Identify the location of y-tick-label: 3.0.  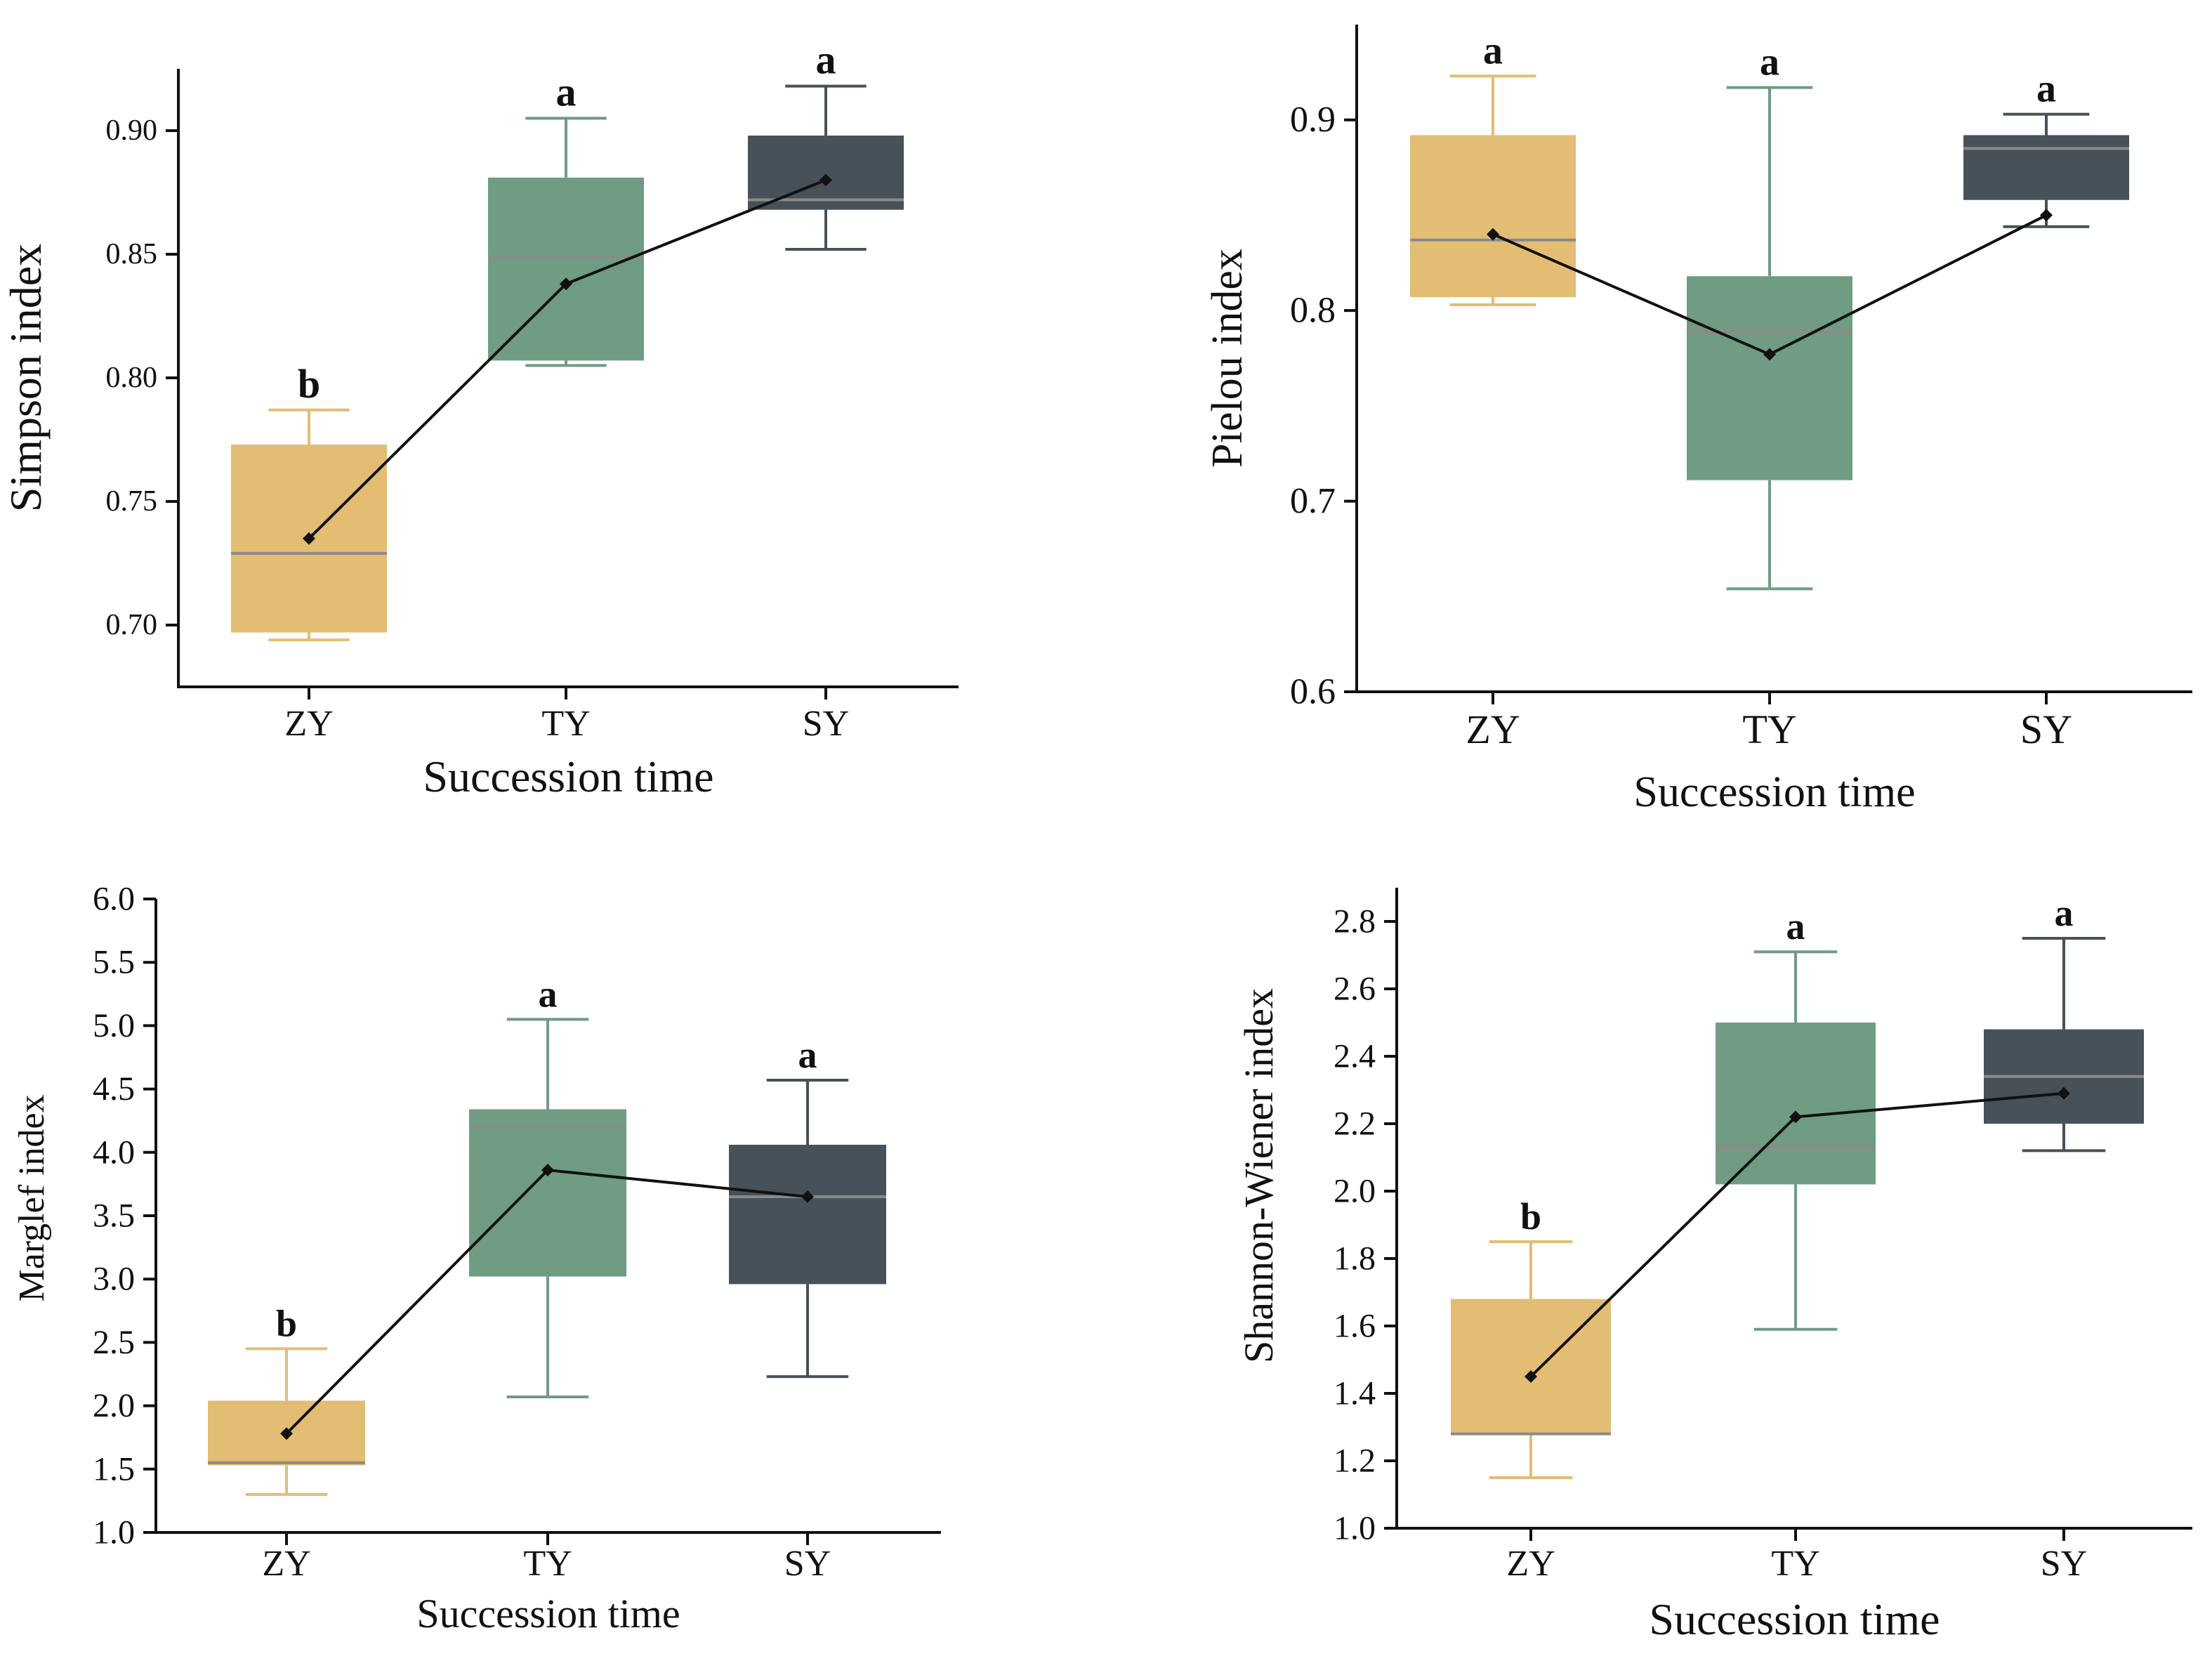
(114, 1279).